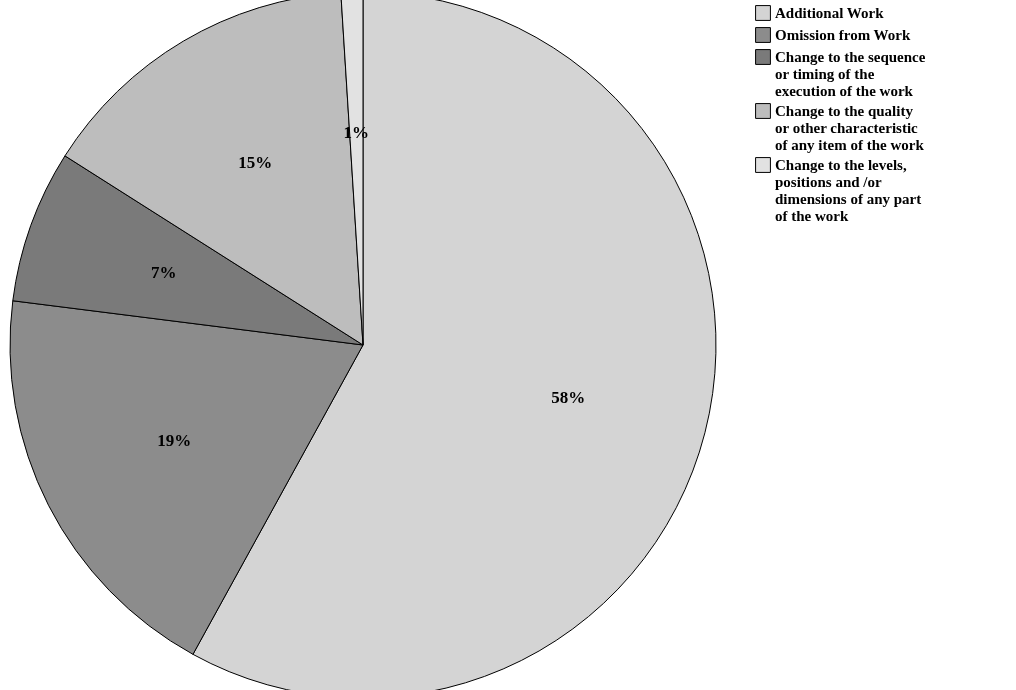  Describe the element at coordinates (174, 441) in the screenshot. I see `data-label: 19%` at that location.